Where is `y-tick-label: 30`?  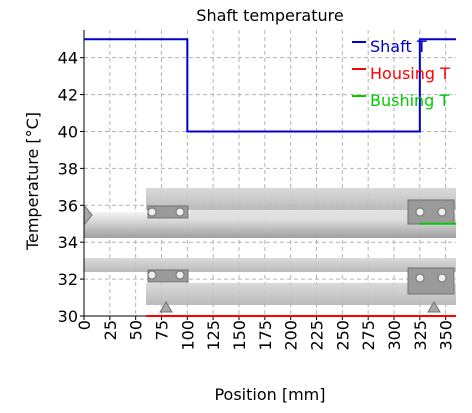
y-tick-label: 30 is located at coordinates (68, 316).